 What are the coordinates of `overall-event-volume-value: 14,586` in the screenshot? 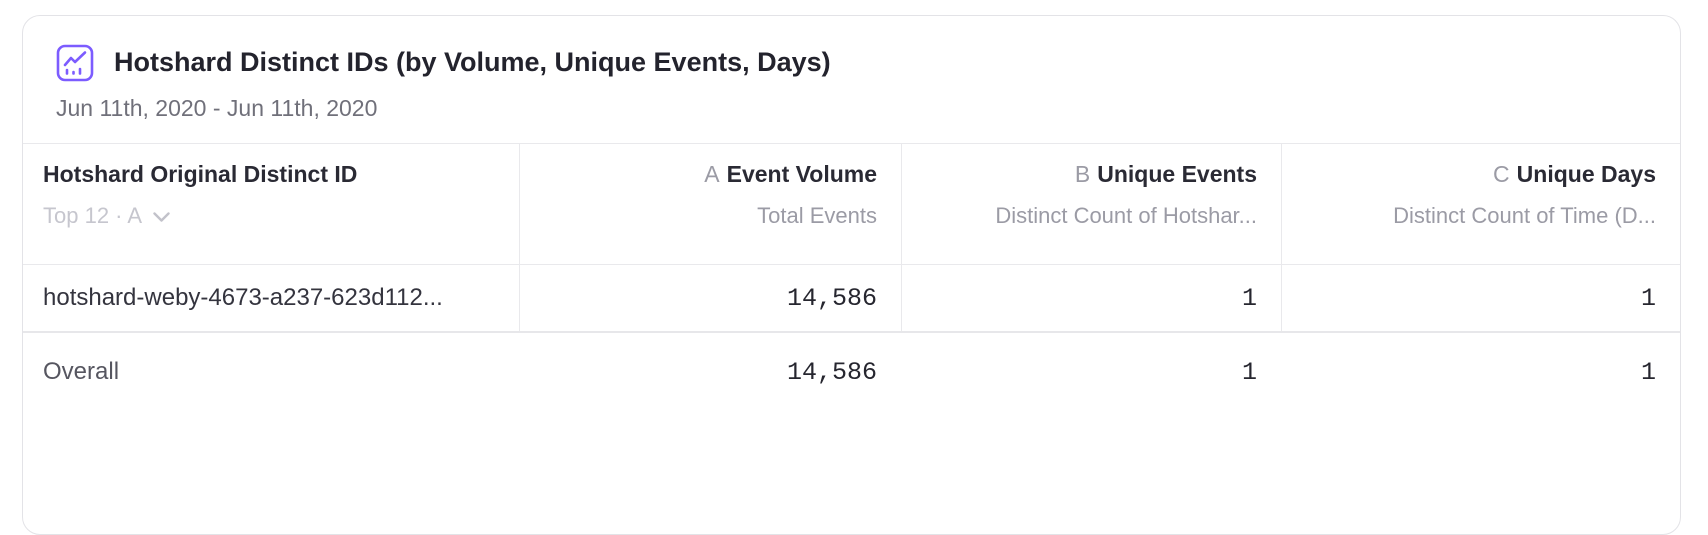 It's located at (831, 372).